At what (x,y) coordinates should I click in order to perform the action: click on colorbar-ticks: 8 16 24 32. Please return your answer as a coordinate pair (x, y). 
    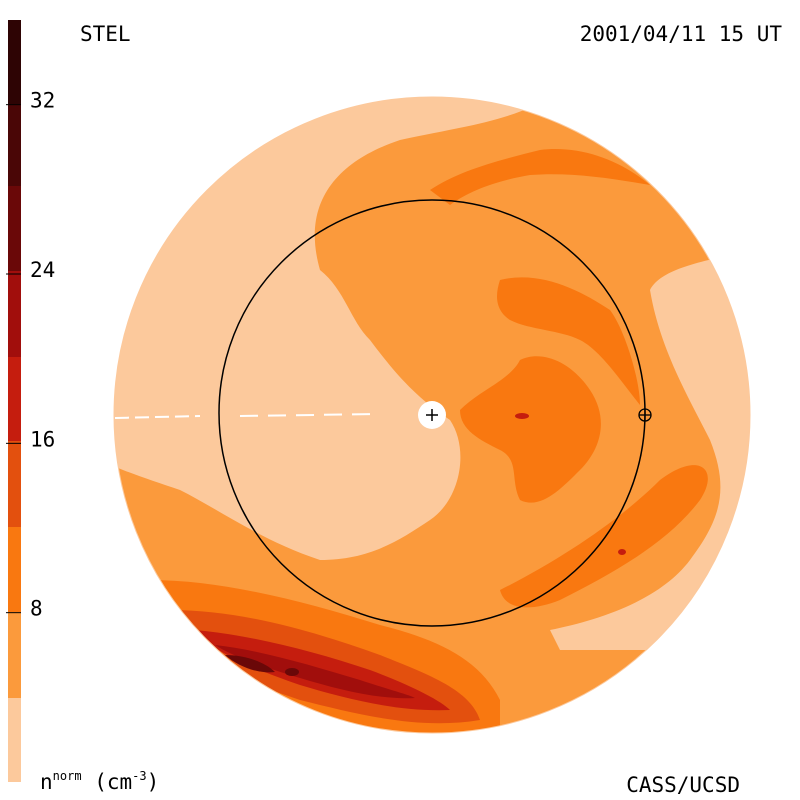
    Looking at the image, I should click on (30, 355).